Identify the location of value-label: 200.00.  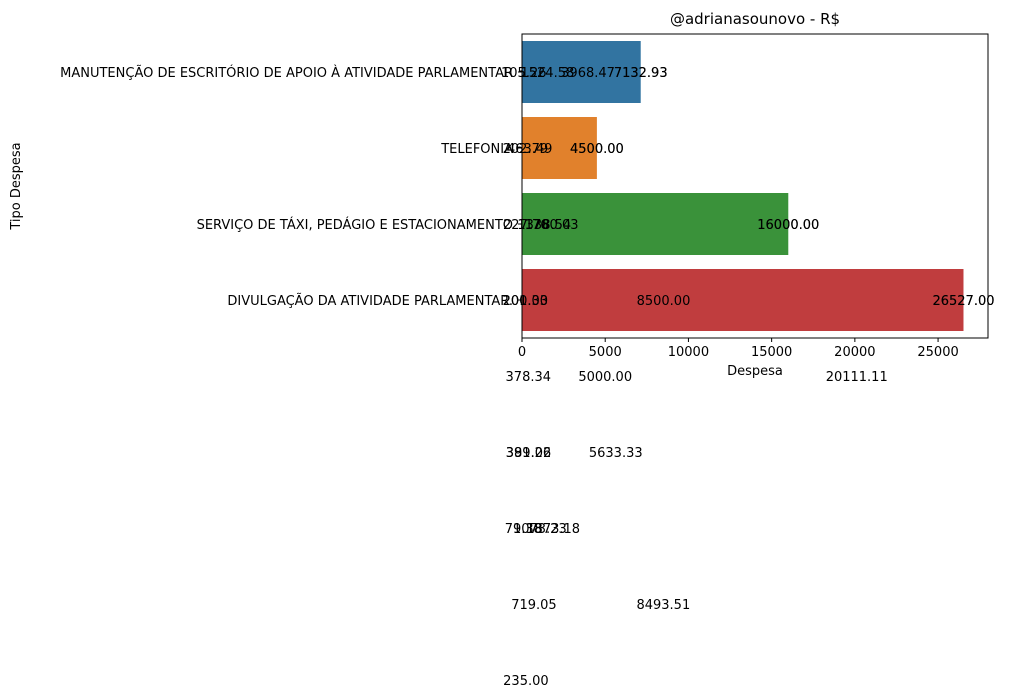
(526, 301).